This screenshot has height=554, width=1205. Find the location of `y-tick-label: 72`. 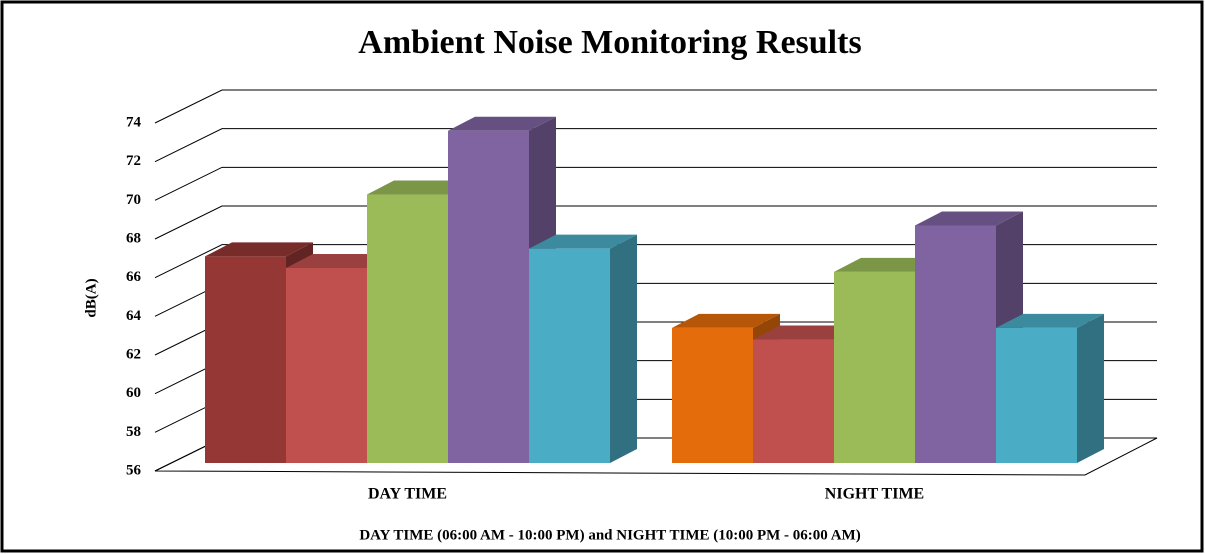

y-tick-label: 72 is located at coordinates (133, 161).